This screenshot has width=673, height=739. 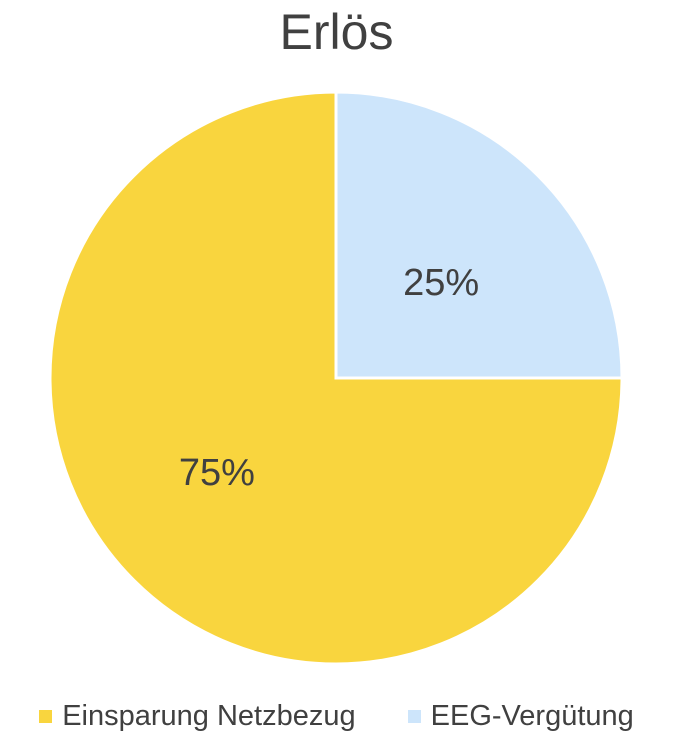 I want to click on legend-label-einsparung-netzbezug: Einsparung Netzbezug, so click(x=209, y=716).